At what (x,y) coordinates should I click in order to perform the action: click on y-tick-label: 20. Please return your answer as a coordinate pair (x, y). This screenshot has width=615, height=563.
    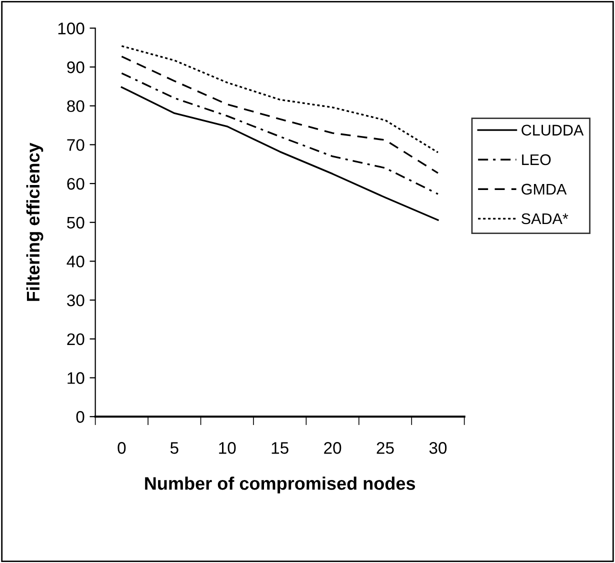
    Looking at the image, I should click on (75, 339).